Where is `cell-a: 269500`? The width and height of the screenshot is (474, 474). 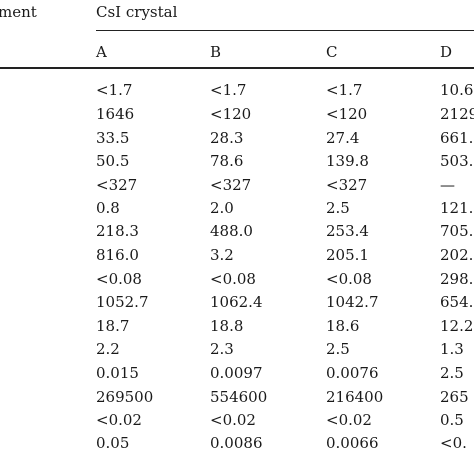 cell-a: 269500 is located at coordinates (125, 397).